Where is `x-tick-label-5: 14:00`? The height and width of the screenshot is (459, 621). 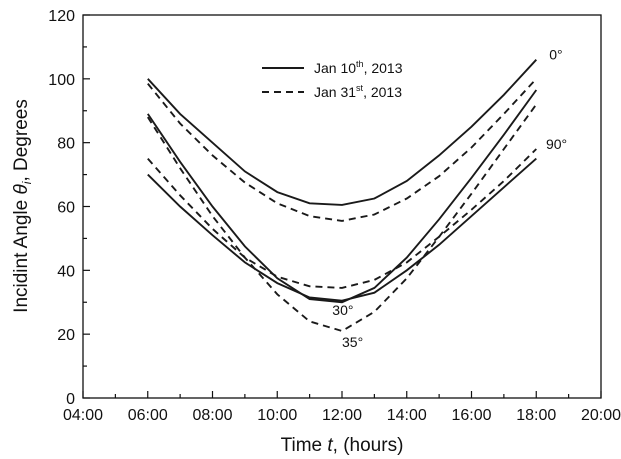
x-tick-label-5: 14:00 is located at coordinates (407, 415).